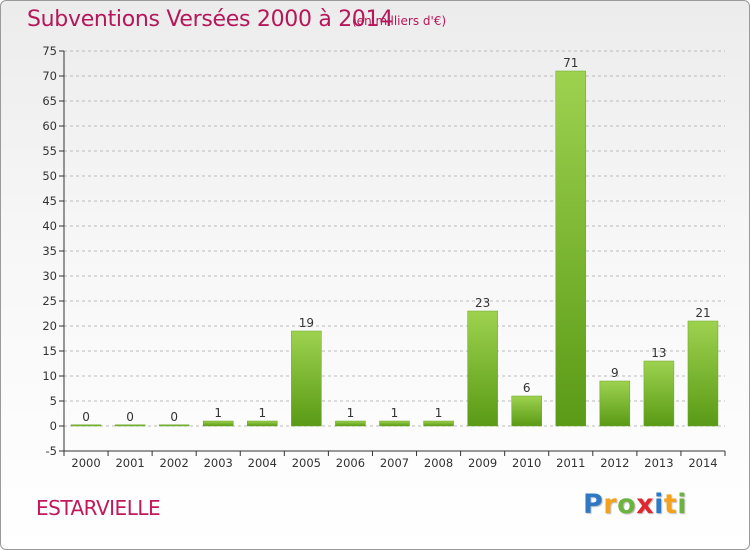 The image size is (750, 550). Describe the element at coordinates (53, 426) in the screenshot. I see `y-tick-label: 0` at that location.